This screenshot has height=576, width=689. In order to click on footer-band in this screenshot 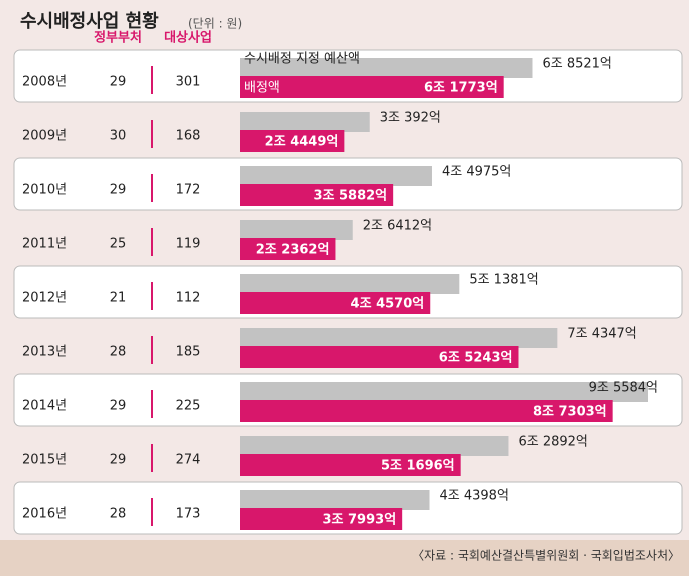, I will do `click(344, 558)`.